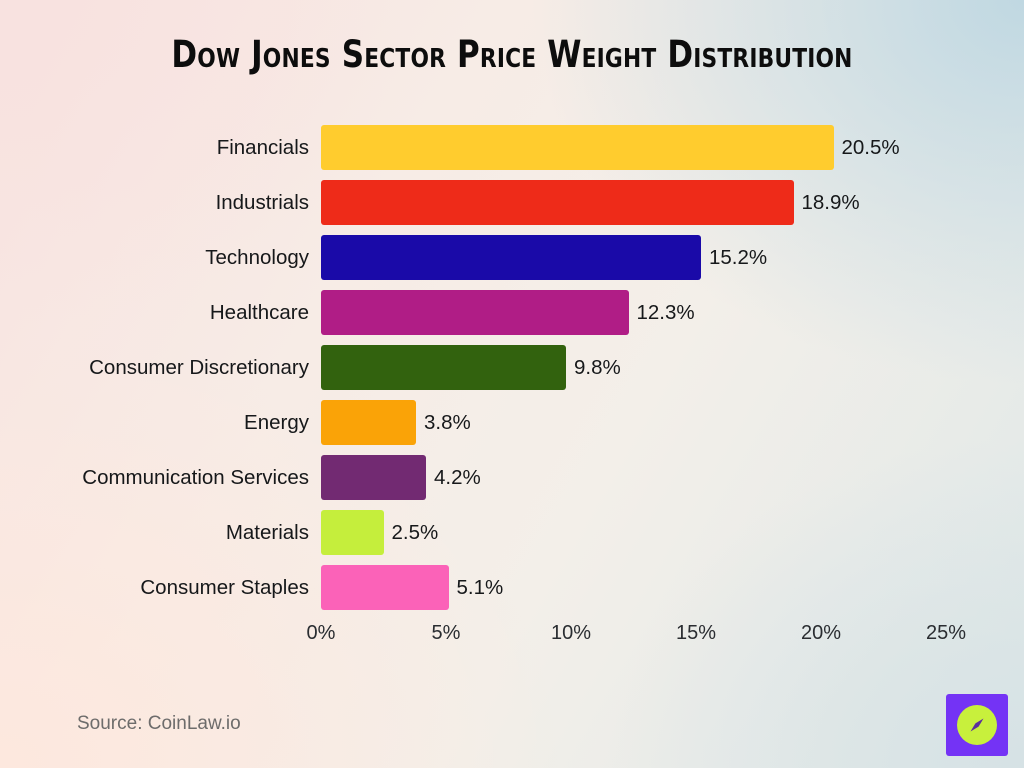 This screenshot has height=768, width=1024. What do you see at coordinates (415, 532) in the screenshot?
I see `bar-value-label: 2.5%` at bounding box center [415, 532].